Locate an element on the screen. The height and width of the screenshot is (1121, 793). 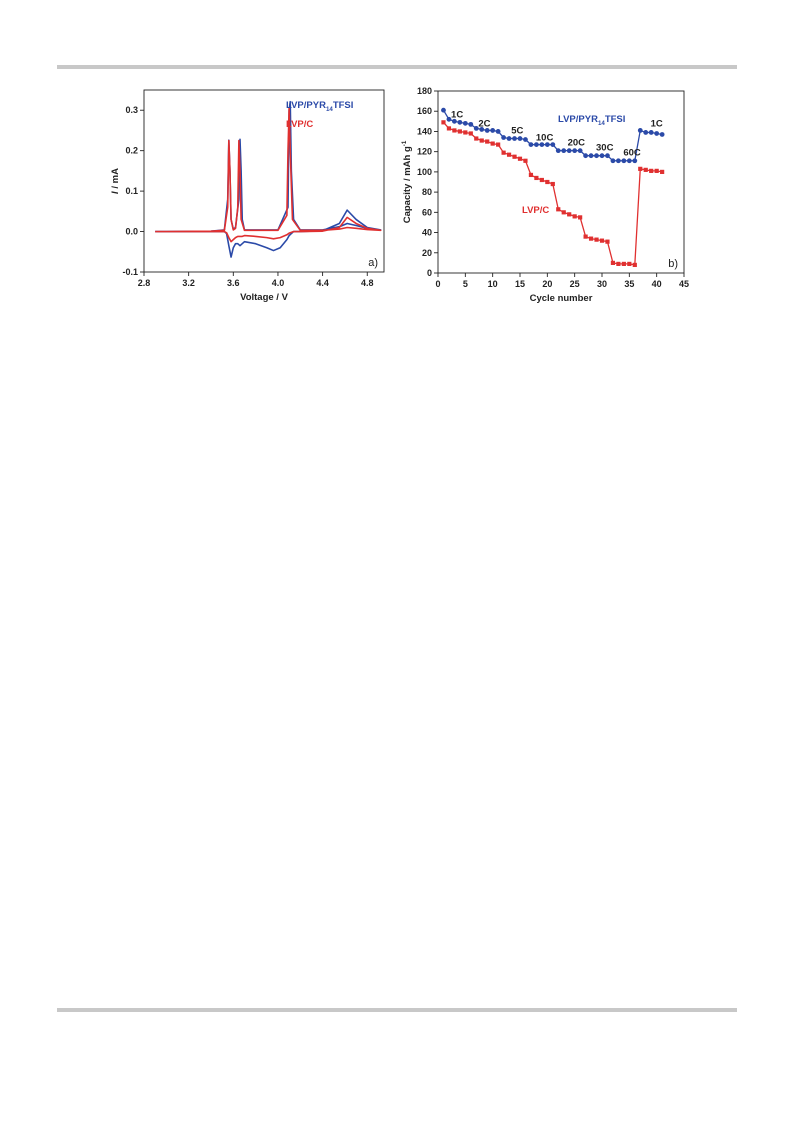
y-tick-label: 20 is located at coordinates (427, 253).